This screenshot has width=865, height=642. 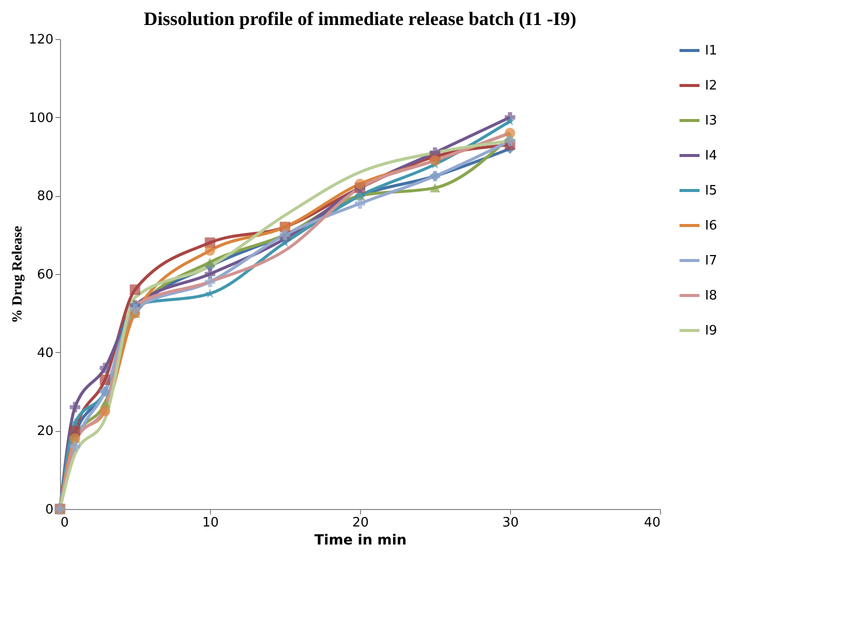 I want to click on legend-label: I7, so click(x=711, y=261).